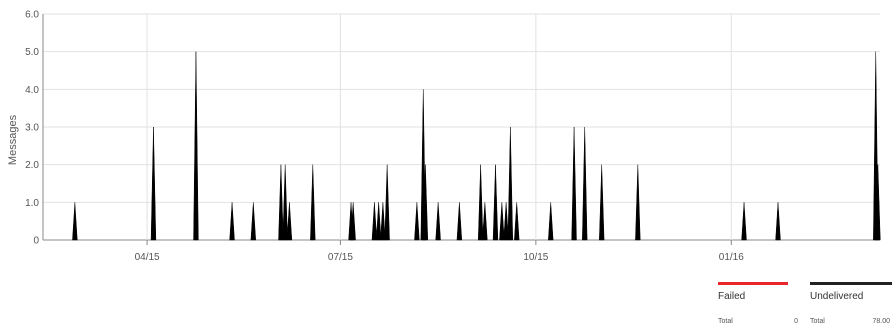 This screenshot has height=329, width=892. I want to click on y-axis-label: Messages, so click(13, 139).